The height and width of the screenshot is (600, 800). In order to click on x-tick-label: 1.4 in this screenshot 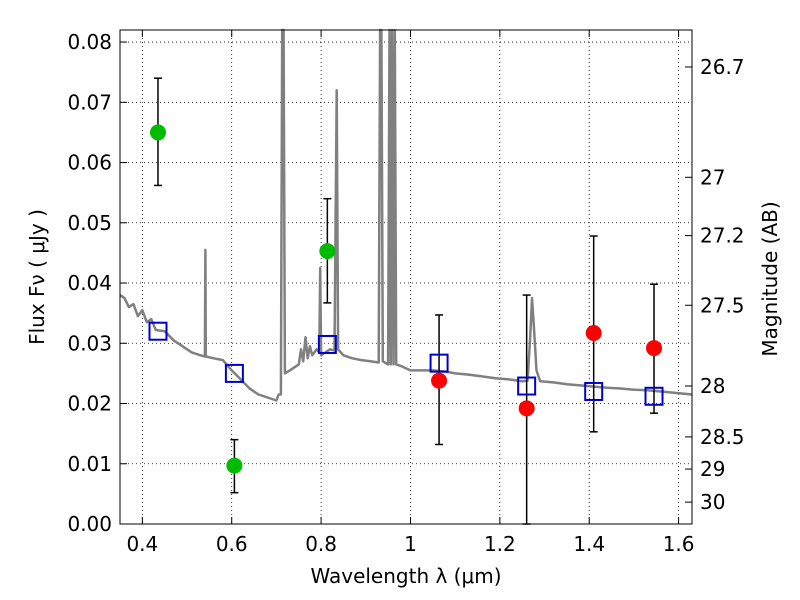, I will do `click(589, 544)`.